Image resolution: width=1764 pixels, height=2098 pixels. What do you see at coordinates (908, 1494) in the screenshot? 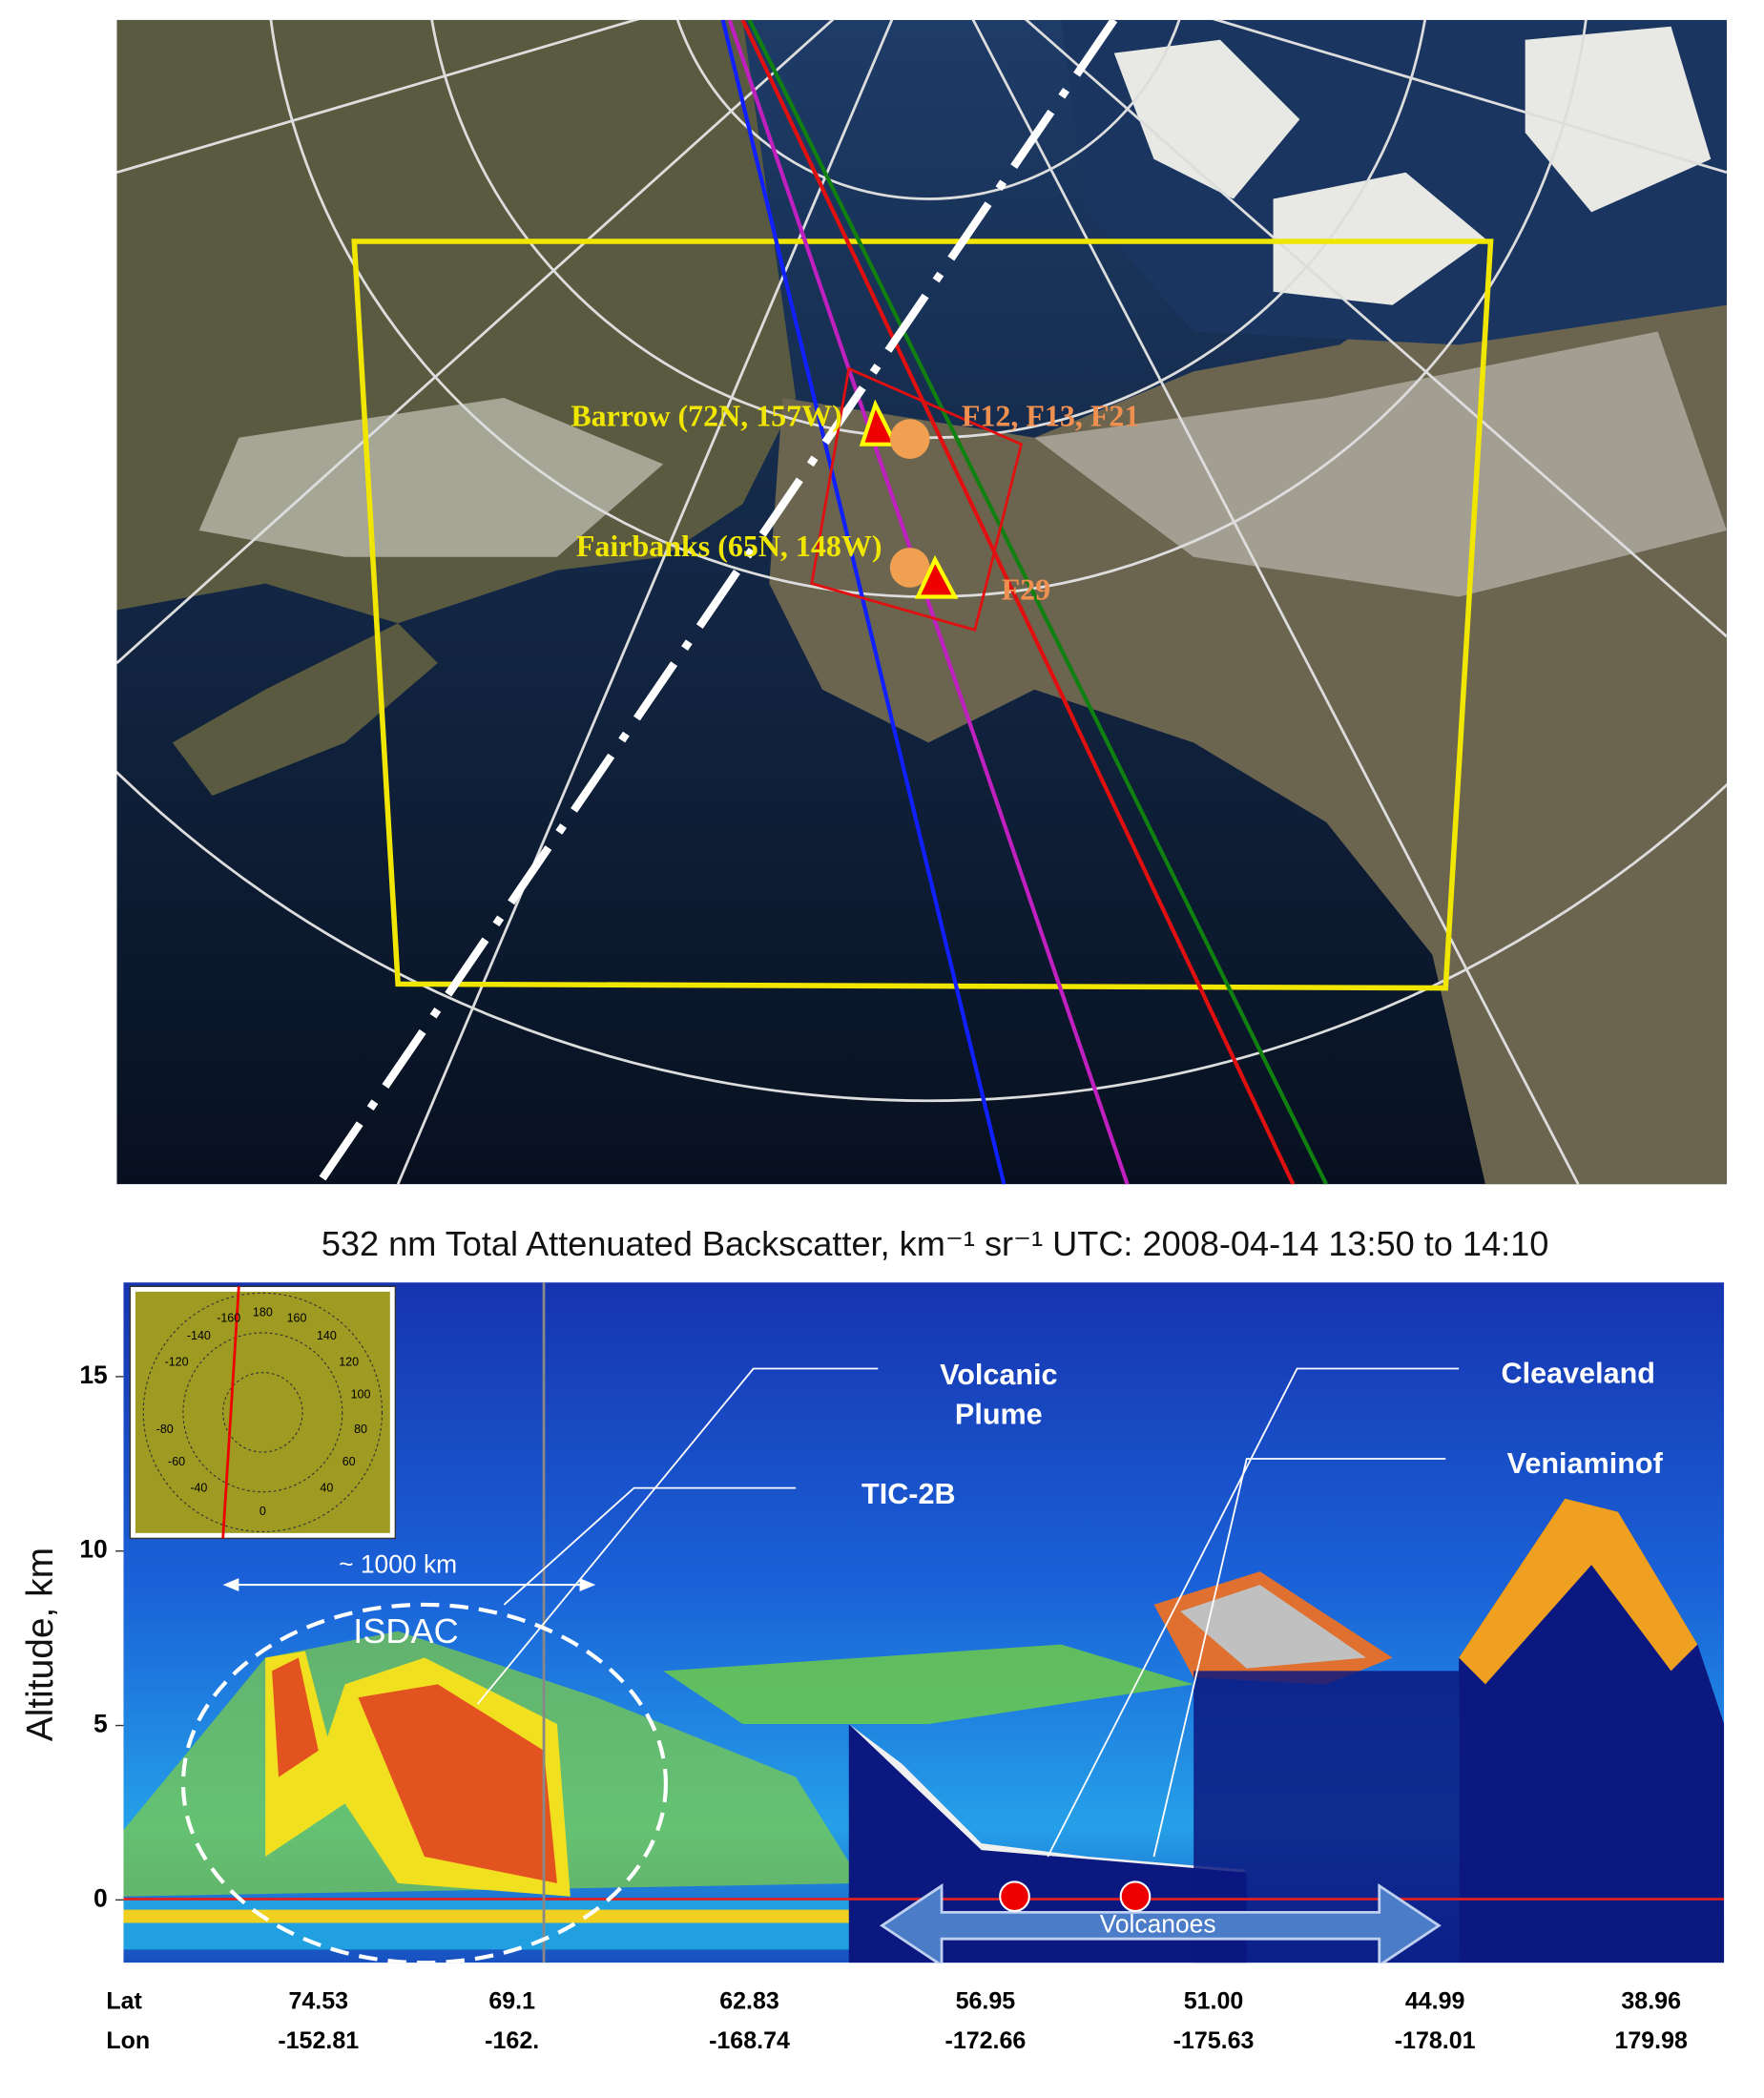
I see `annotation: TIC-2B` at bounding box center [908, 1494].